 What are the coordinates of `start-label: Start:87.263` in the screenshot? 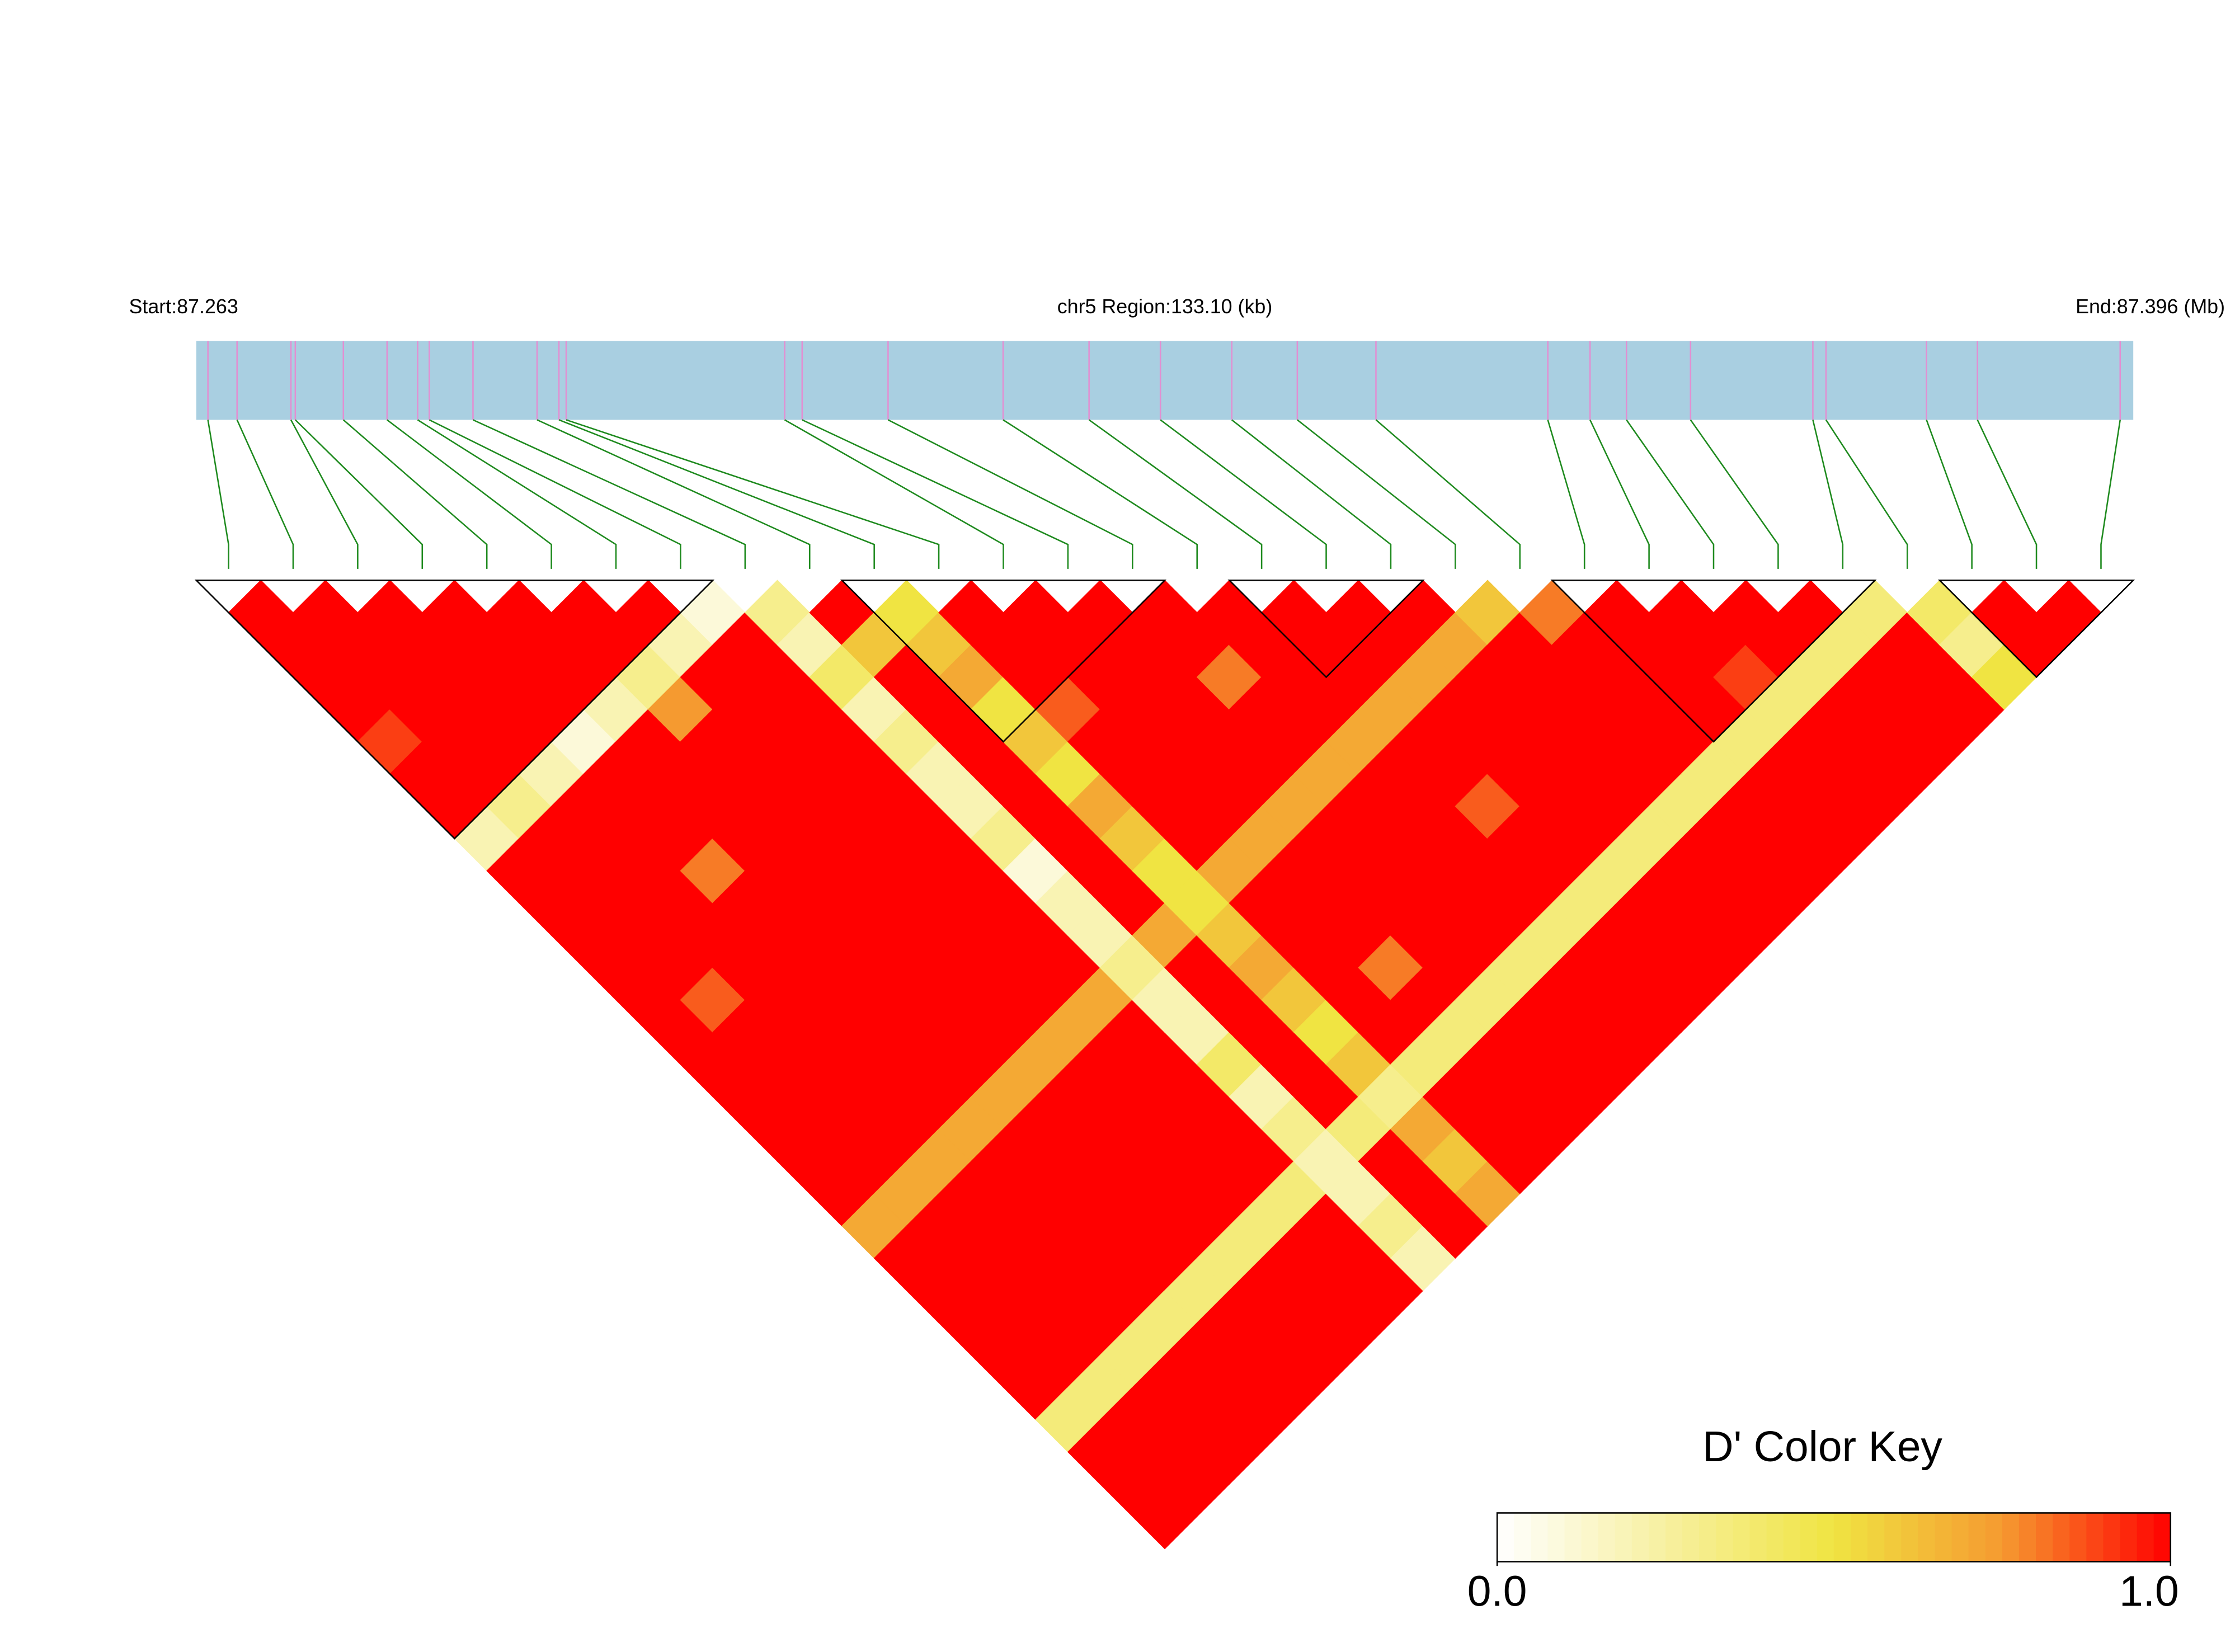 It's located at (183, 306).